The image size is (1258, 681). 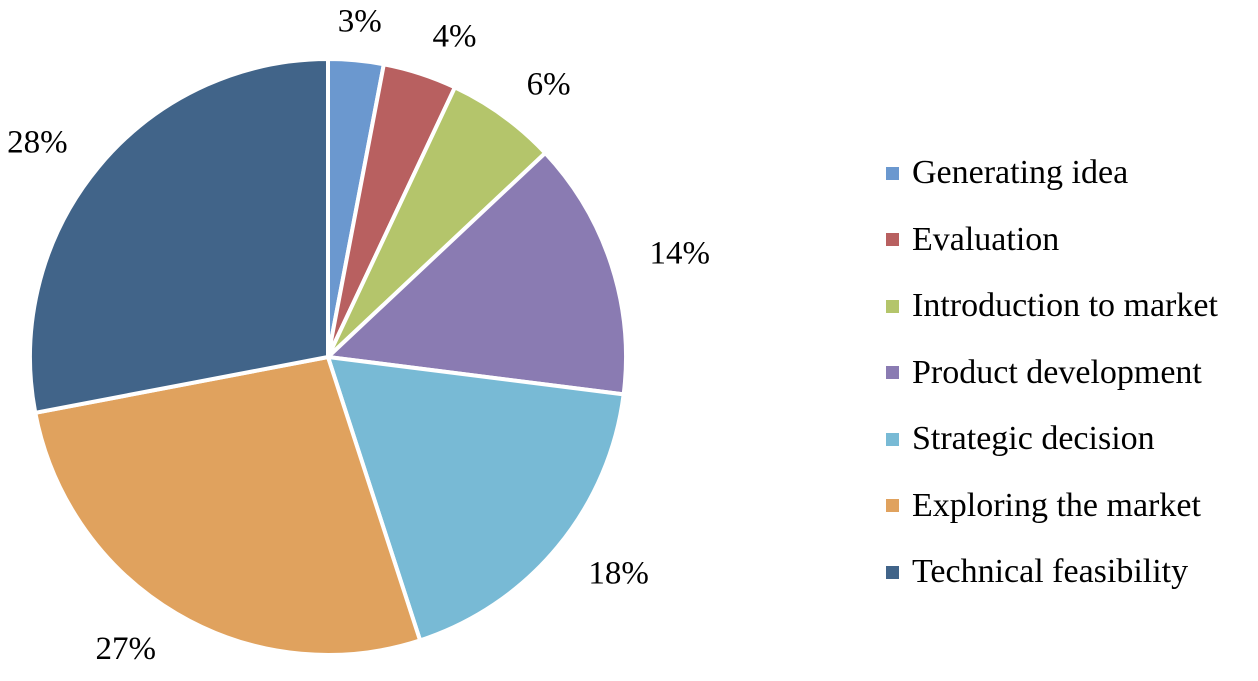 What do you see at coordinates (37, 143) in the screenshot?
I see `data-label: 28%` at bounding box center [37, 143].